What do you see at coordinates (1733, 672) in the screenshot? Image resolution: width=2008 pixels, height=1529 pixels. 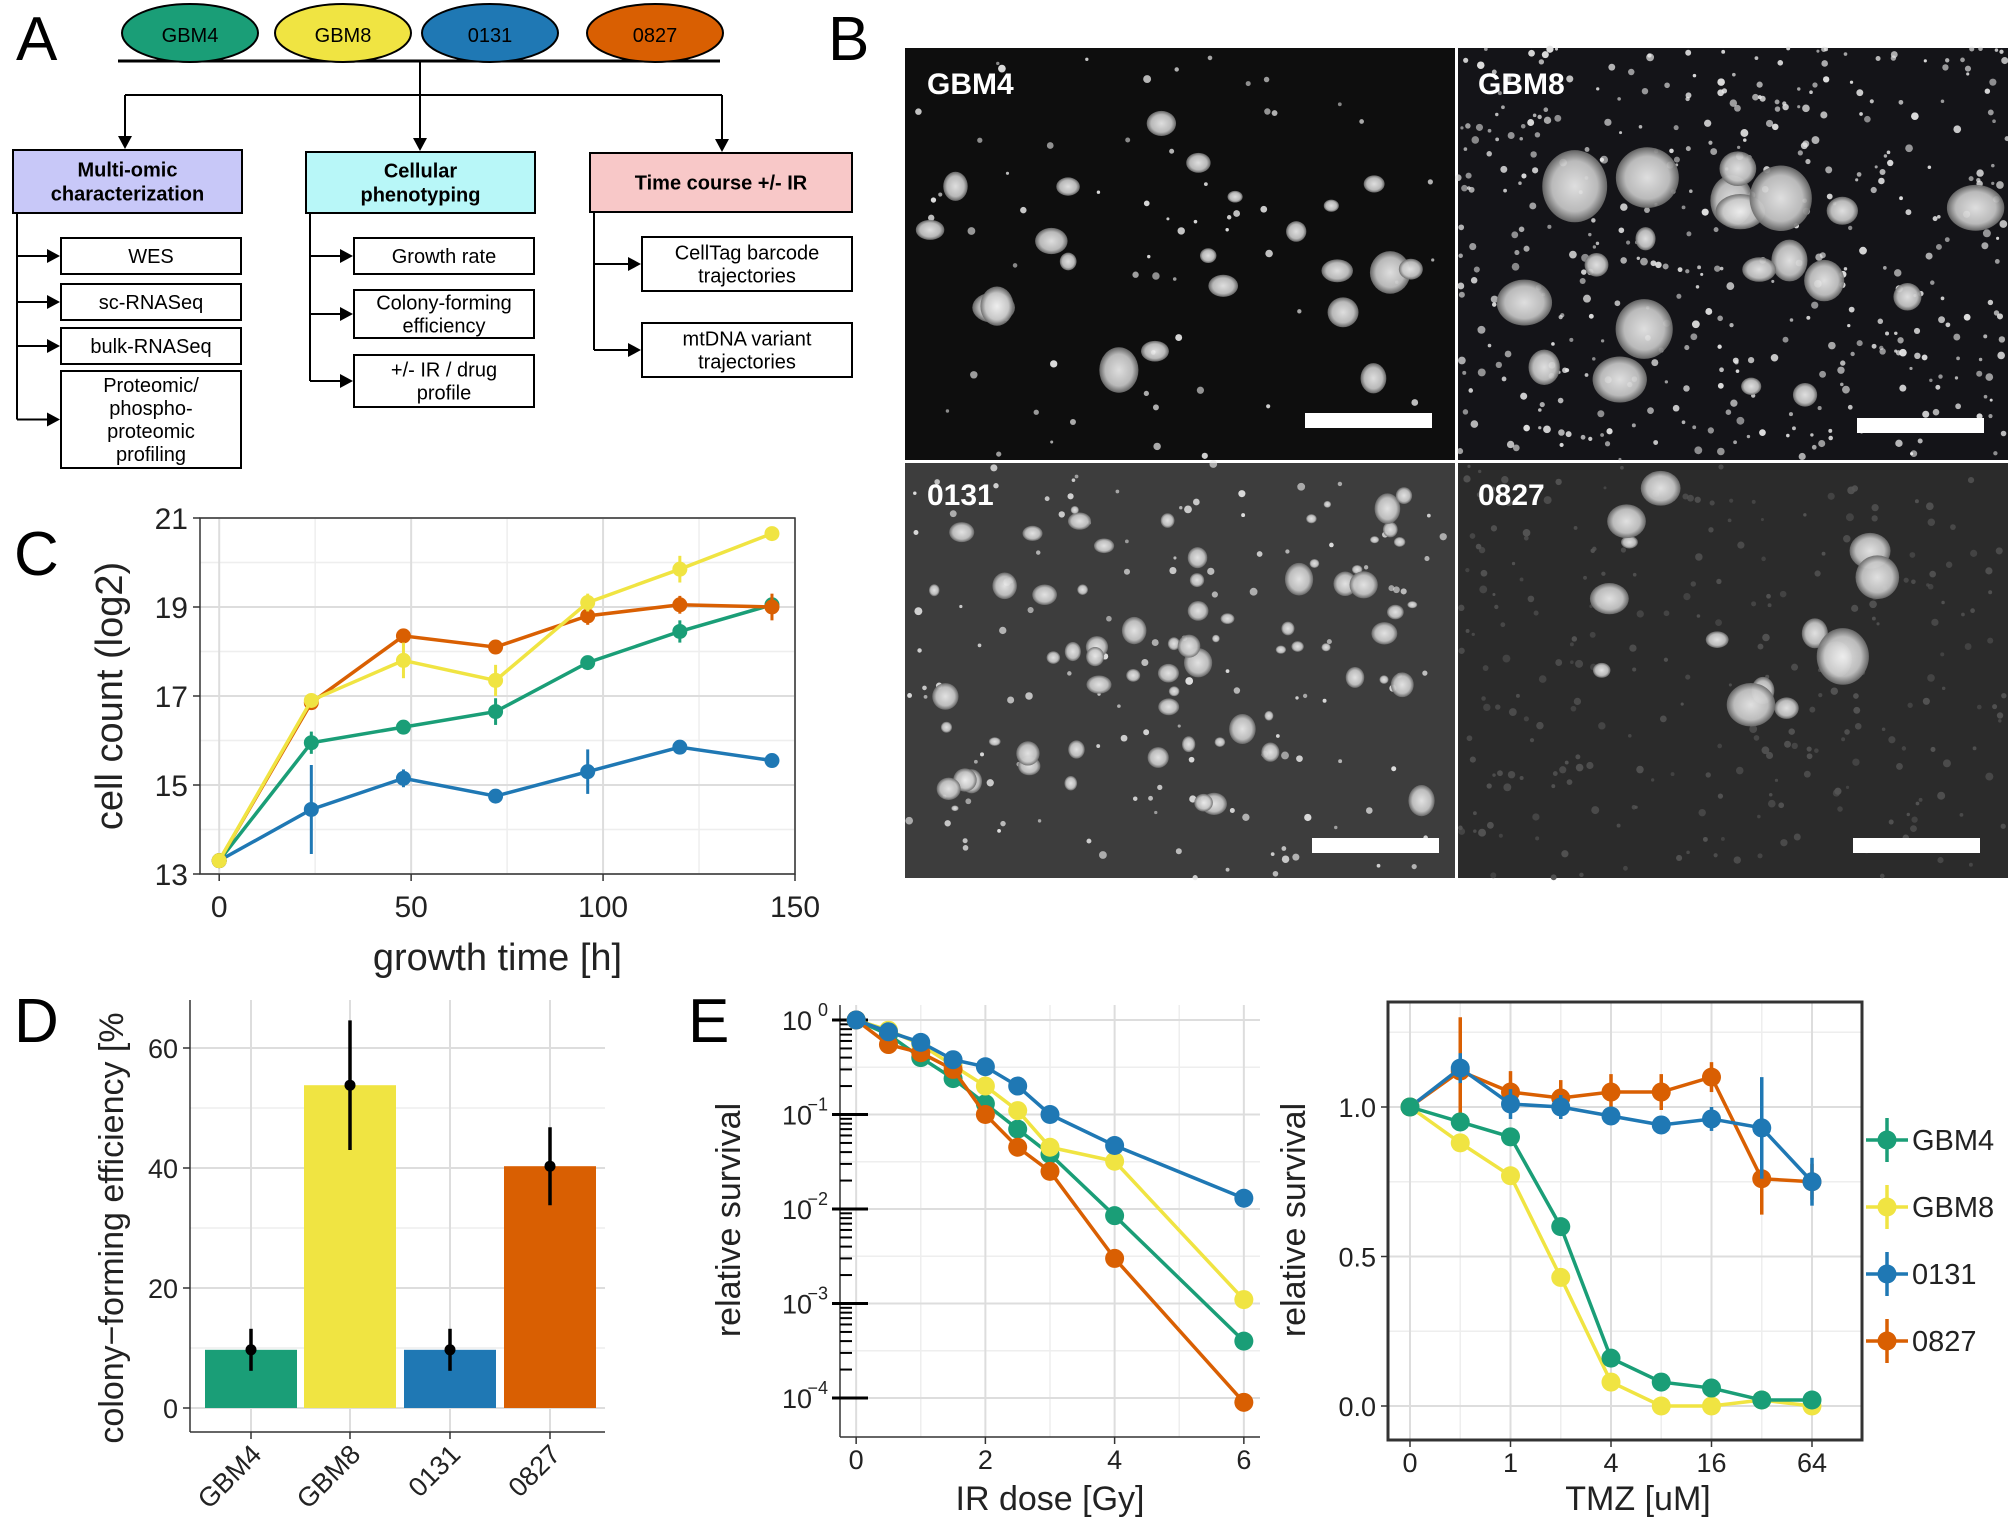 I see `micrograph-0827: 0827` at bounding box center [1733, 672].